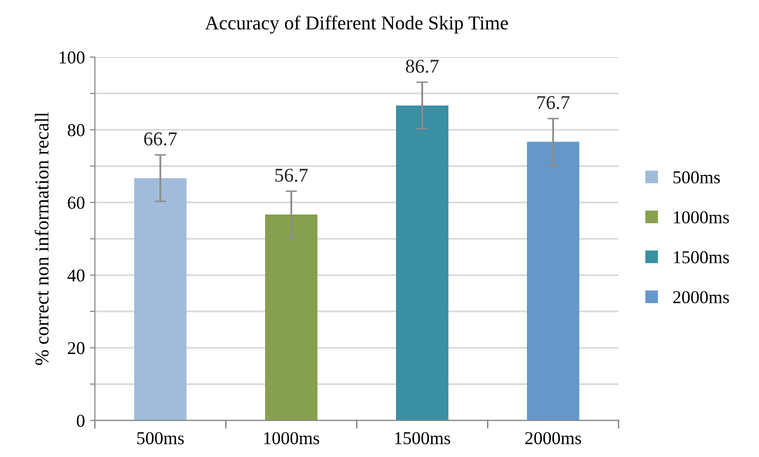  What do you see at coordinates (701, 257) in the screenshot?
I see `legend-label: 1500ms` at bounding box center [701, 257].